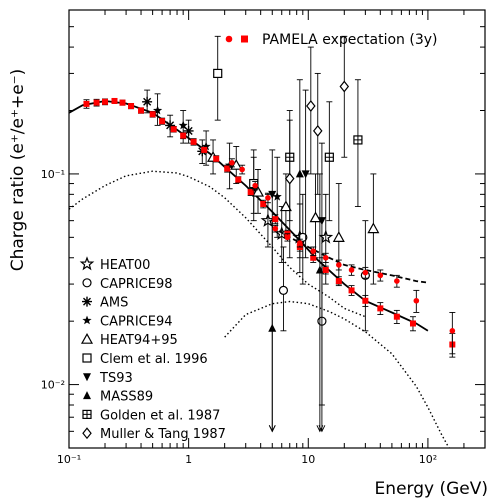  I want to click on legend-label: MASS89, so click(126, 397).